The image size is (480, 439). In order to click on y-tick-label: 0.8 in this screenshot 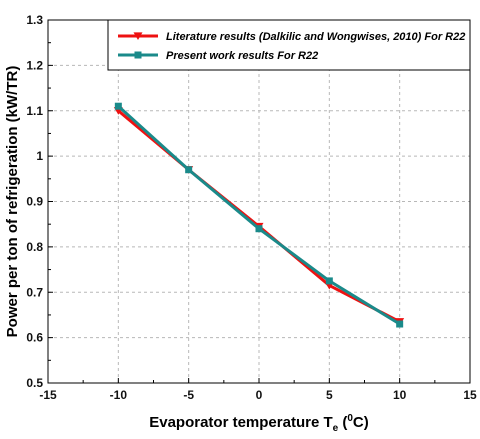, I will do `click(34, 247)`.